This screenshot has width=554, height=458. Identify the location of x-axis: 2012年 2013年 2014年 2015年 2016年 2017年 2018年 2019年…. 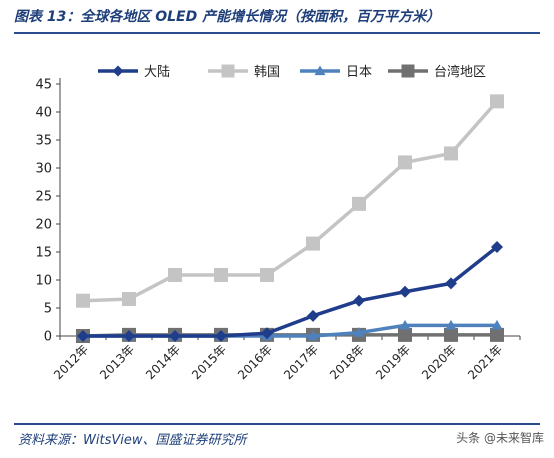
(286, 358).